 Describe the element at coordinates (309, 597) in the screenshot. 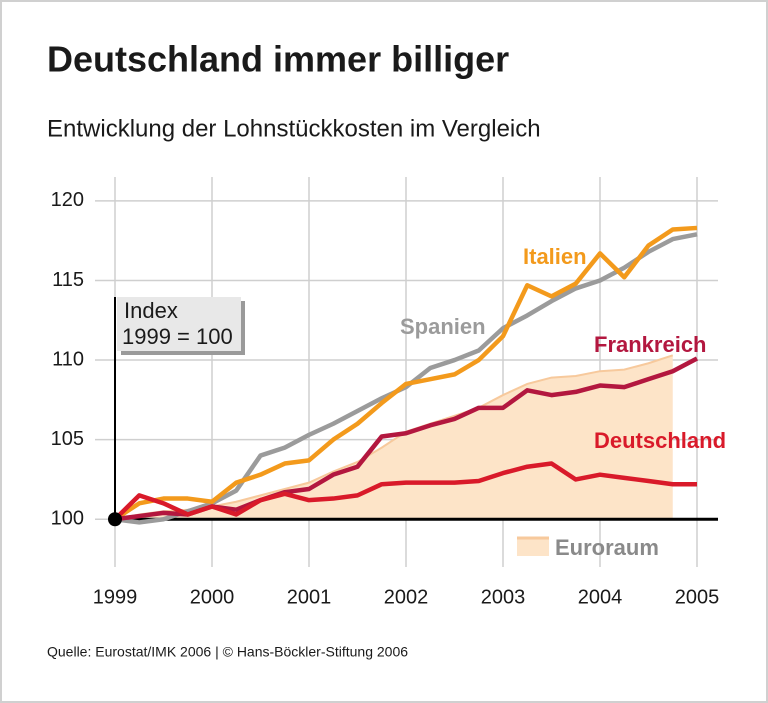

I see `x-tick-label: 2001` at that location.